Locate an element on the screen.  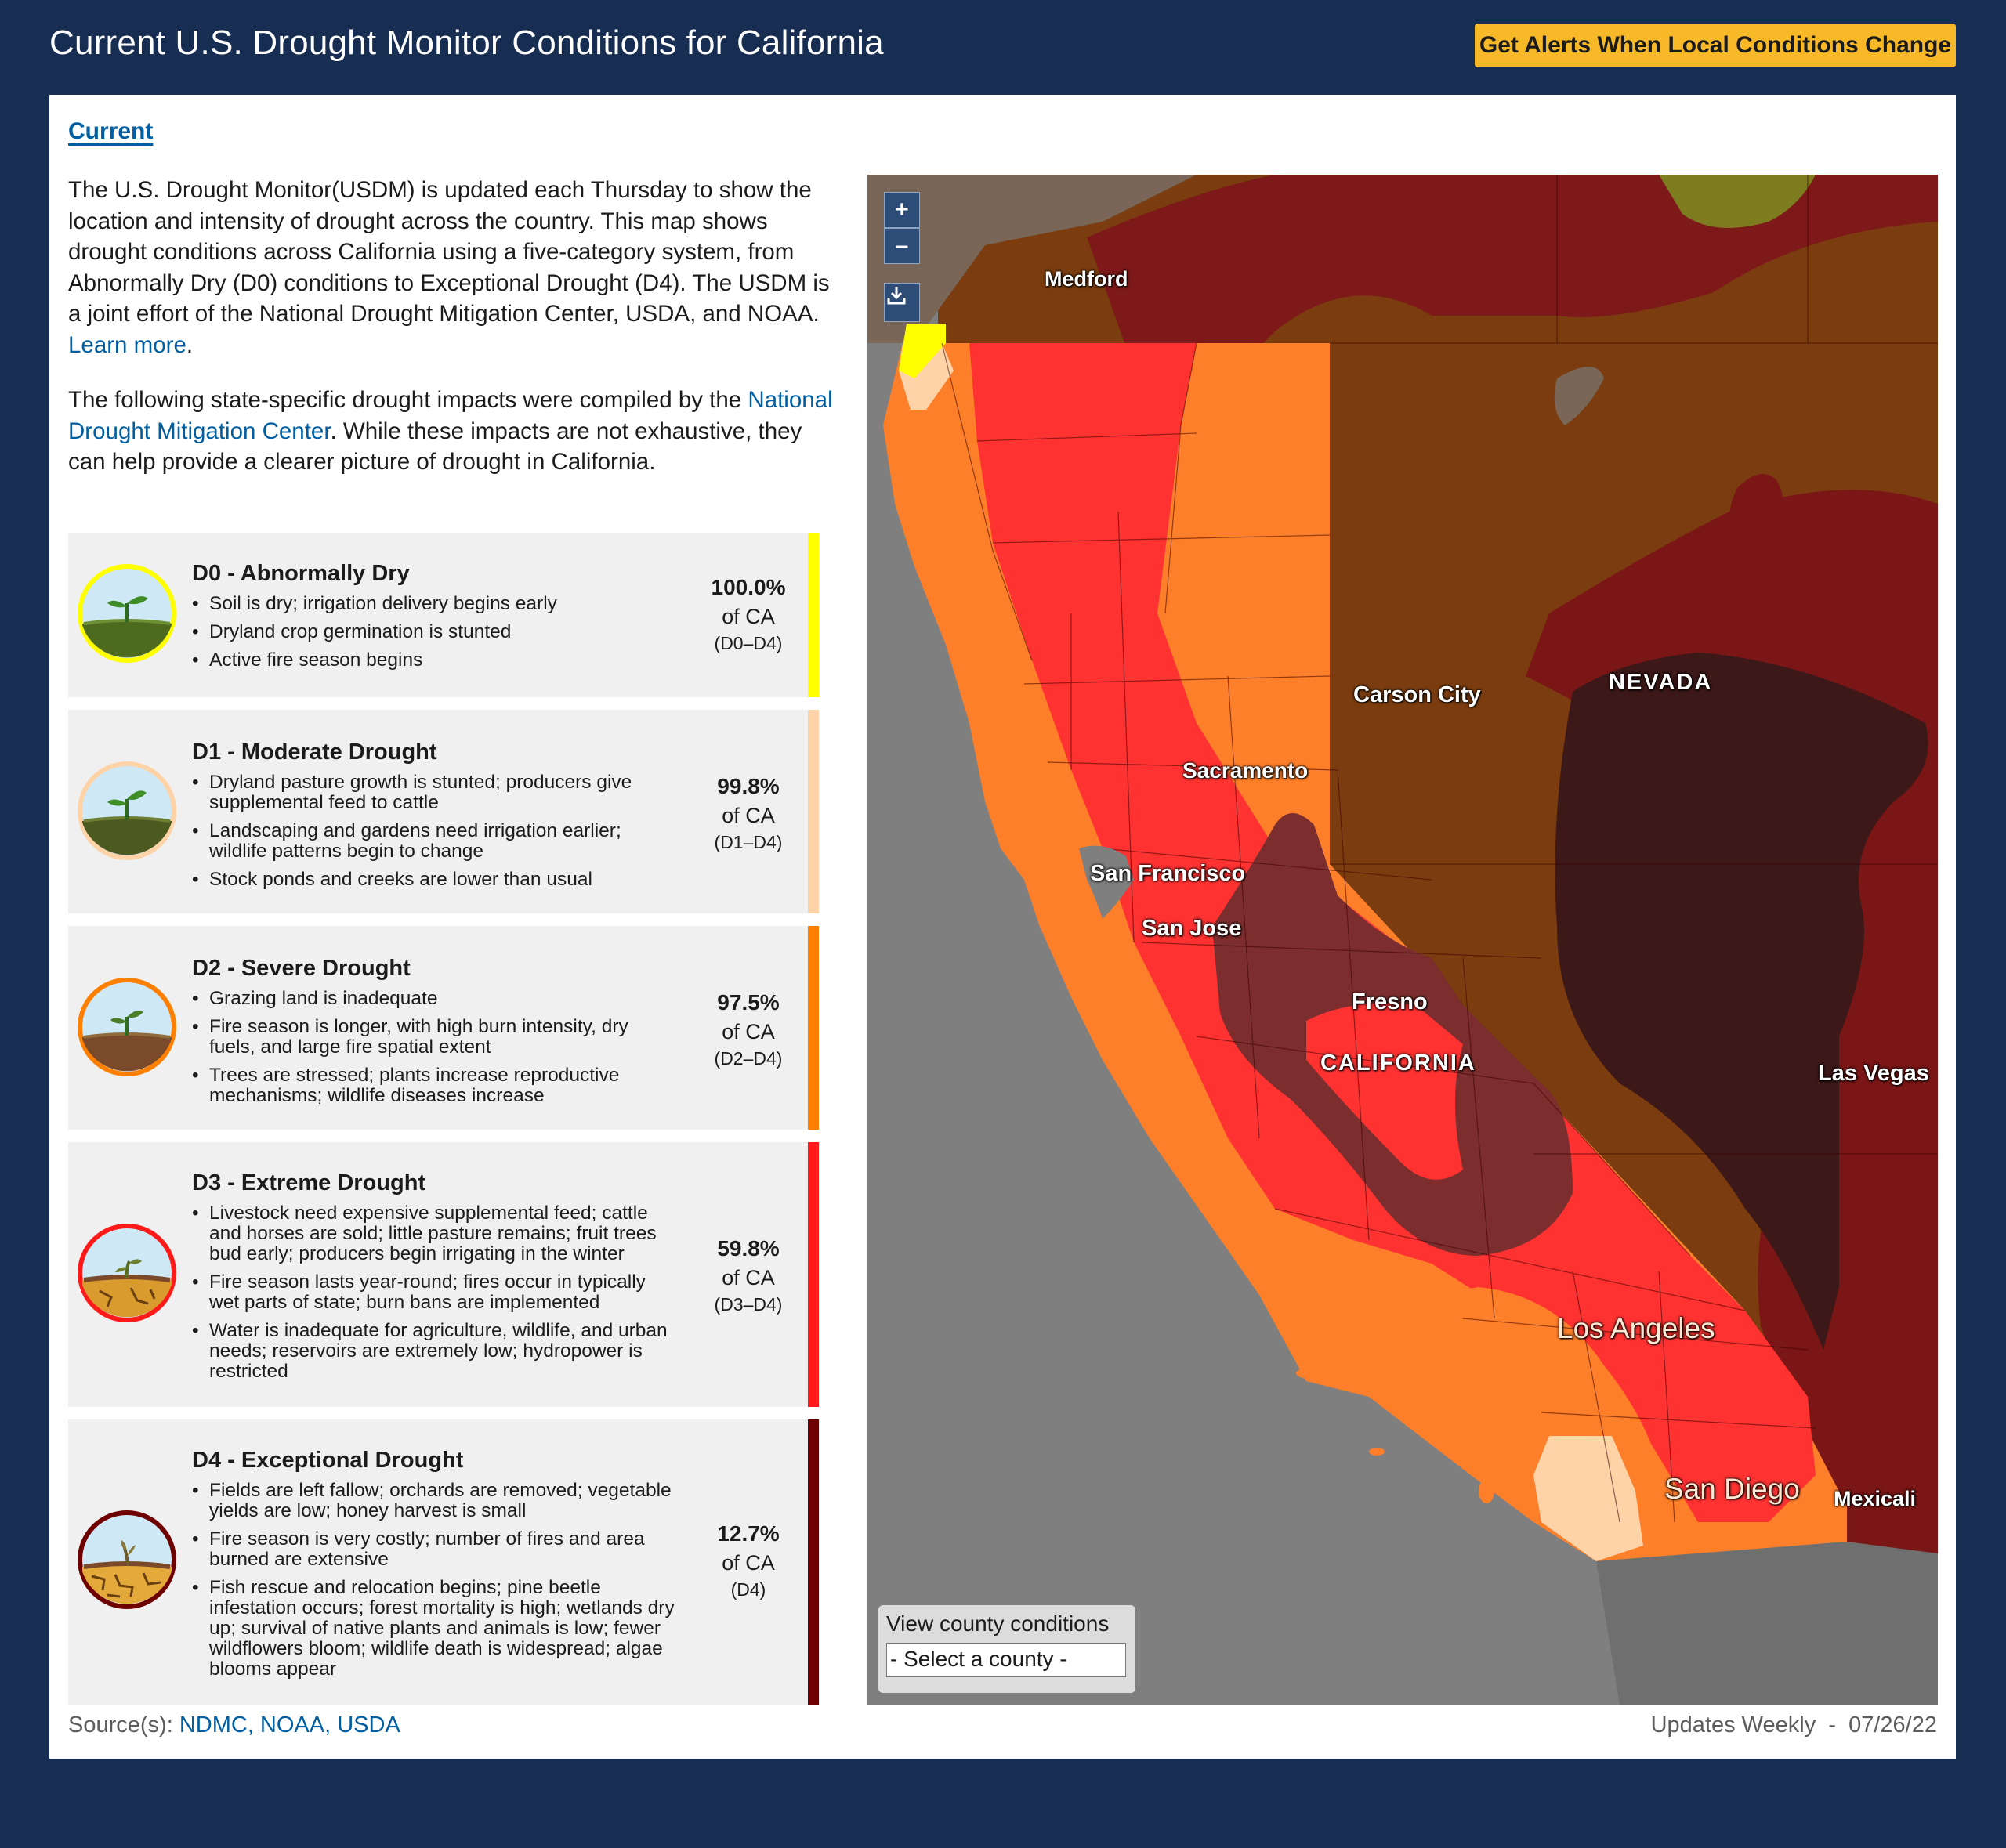
map-label-san-diego: San Diego is located at coordinates (1732, 1489).